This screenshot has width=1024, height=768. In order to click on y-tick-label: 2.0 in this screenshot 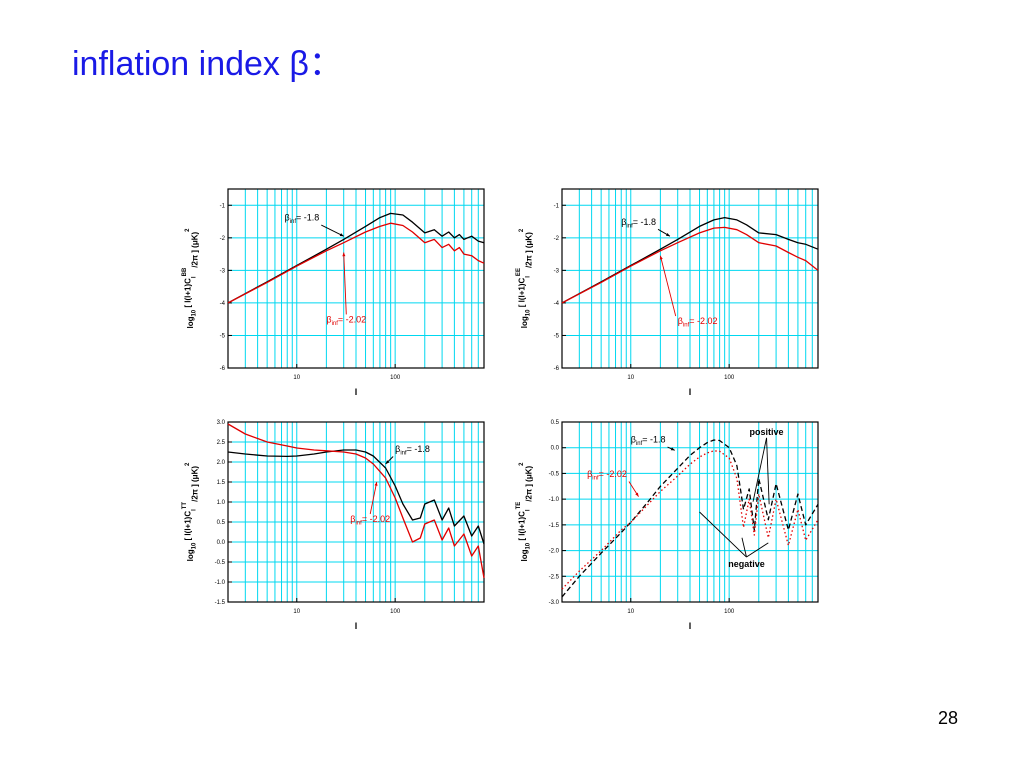, I will do `click(221, 463)`.